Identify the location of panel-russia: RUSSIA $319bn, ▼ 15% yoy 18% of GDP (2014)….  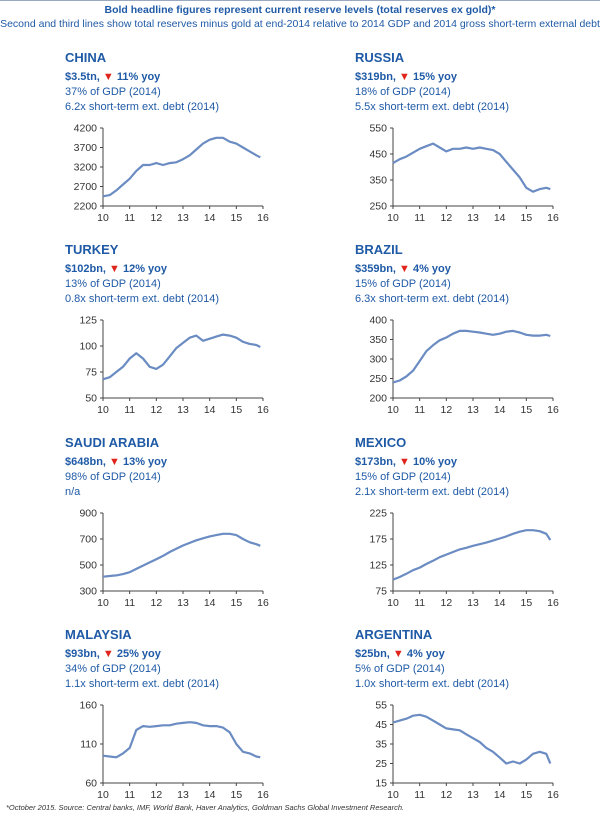
(477, 145).